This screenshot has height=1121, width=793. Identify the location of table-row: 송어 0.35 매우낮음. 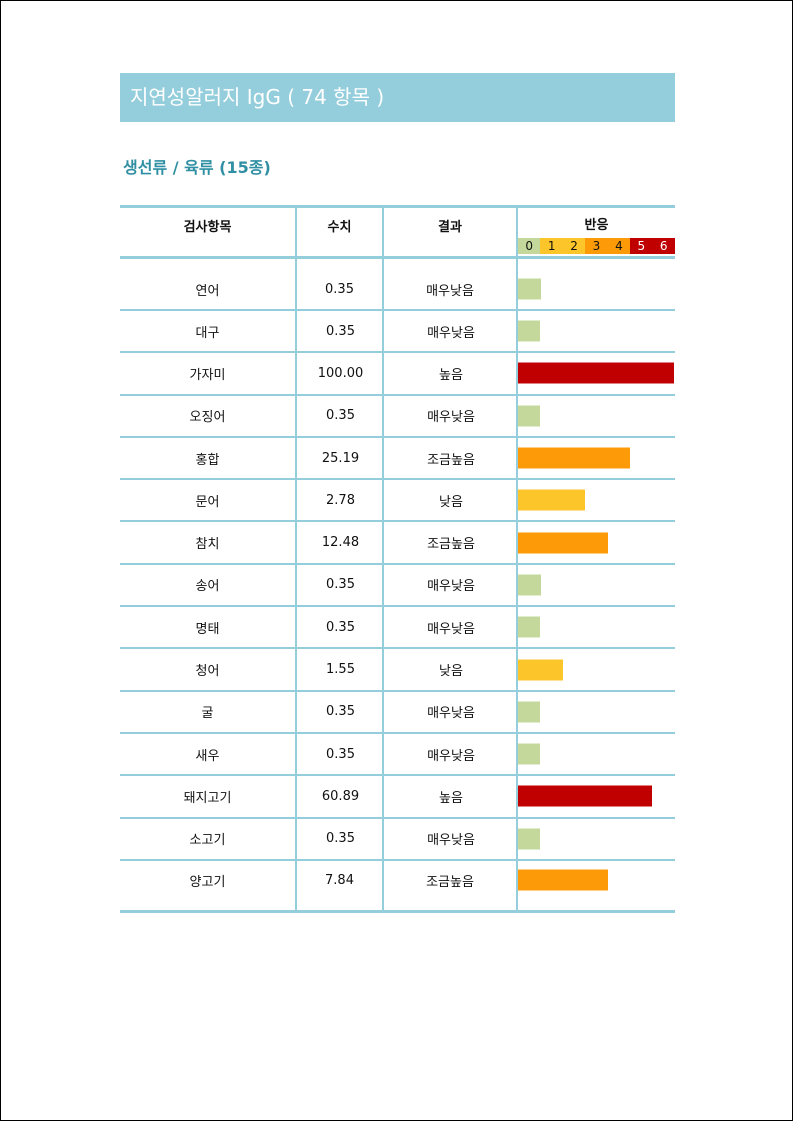
(398, 586).